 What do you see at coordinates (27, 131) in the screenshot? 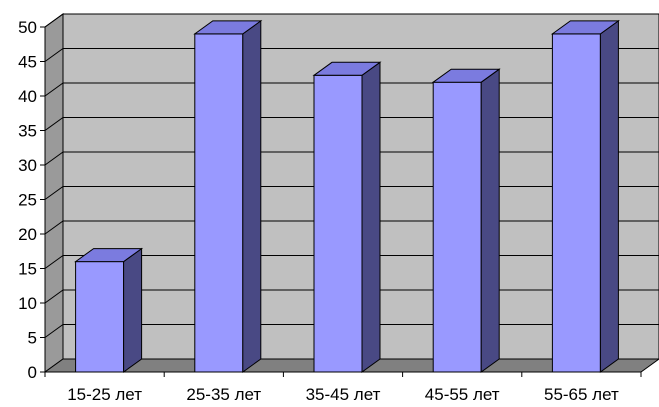
I see `y-tick-label: 35` at bounding box center [27, 131].